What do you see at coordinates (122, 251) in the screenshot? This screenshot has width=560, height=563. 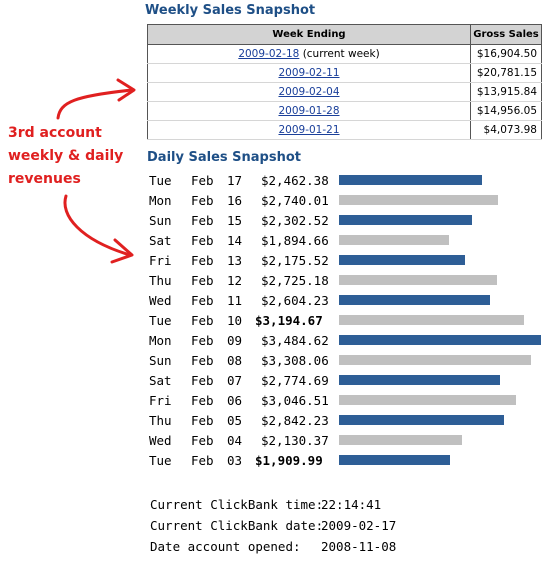 I see `arrow-to-daily-head` at bounding box center [122, 251].